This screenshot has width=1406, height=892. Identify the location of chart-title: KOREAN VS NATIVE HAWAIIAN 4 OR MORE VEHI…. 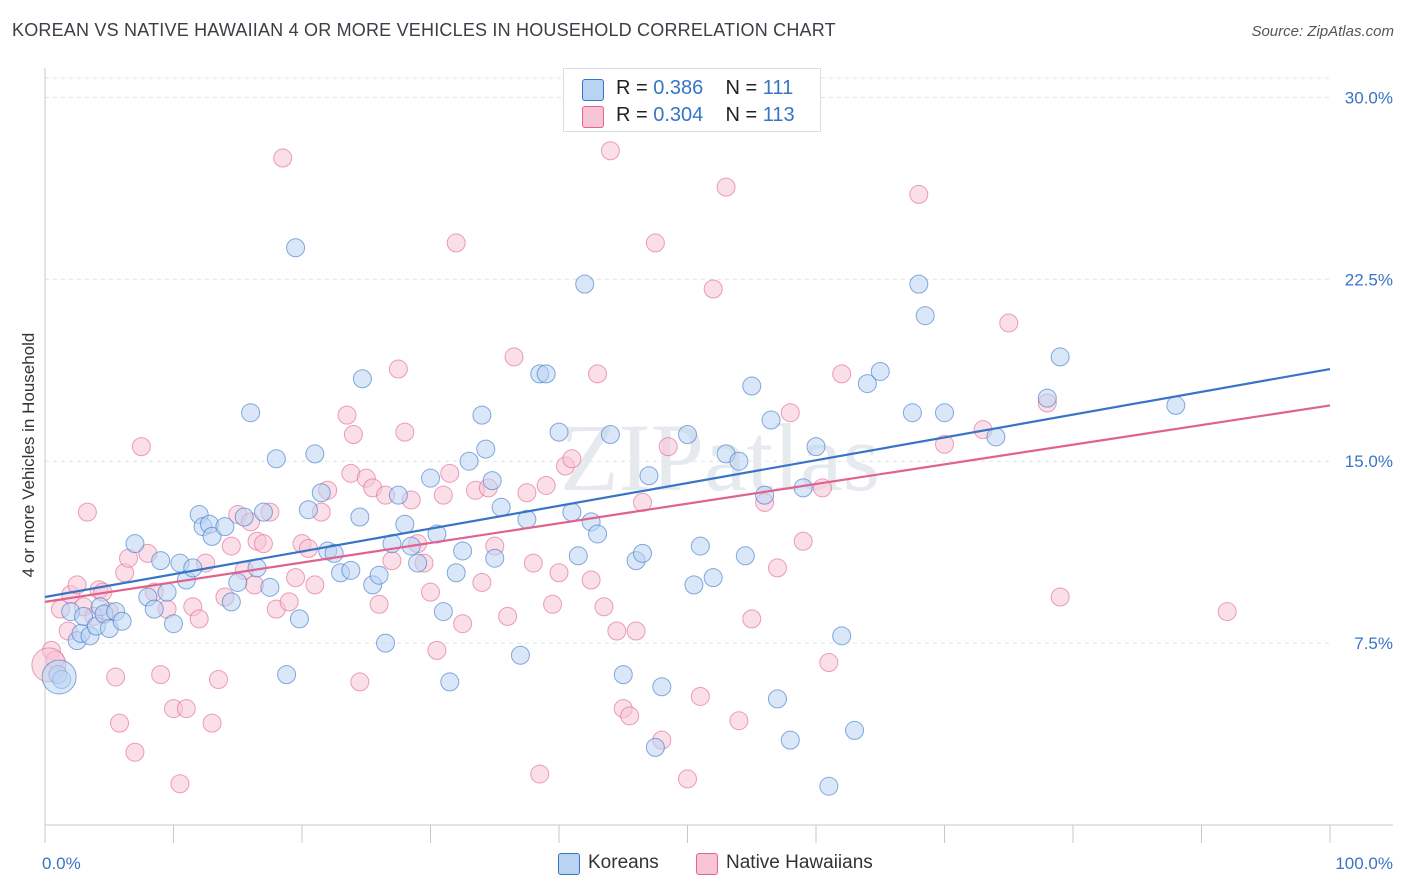
(424, 30).